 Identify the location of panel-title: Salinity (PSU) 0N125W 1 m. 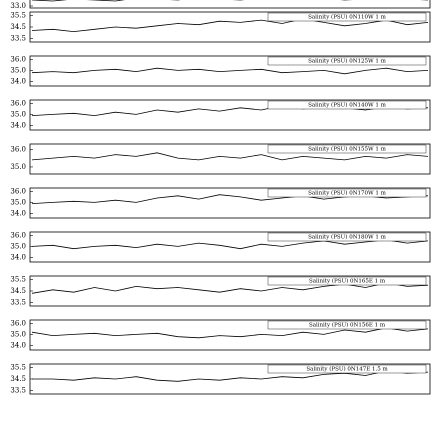
(347, 61).